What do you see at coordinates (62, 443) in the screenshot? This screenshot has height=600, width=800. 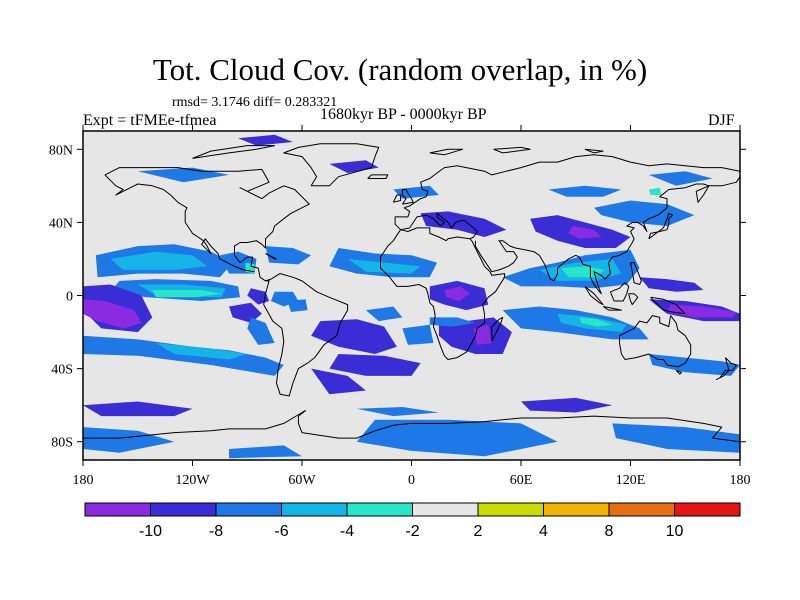 I see `y-tick-label: 80S` at bounding box center [62, 443].